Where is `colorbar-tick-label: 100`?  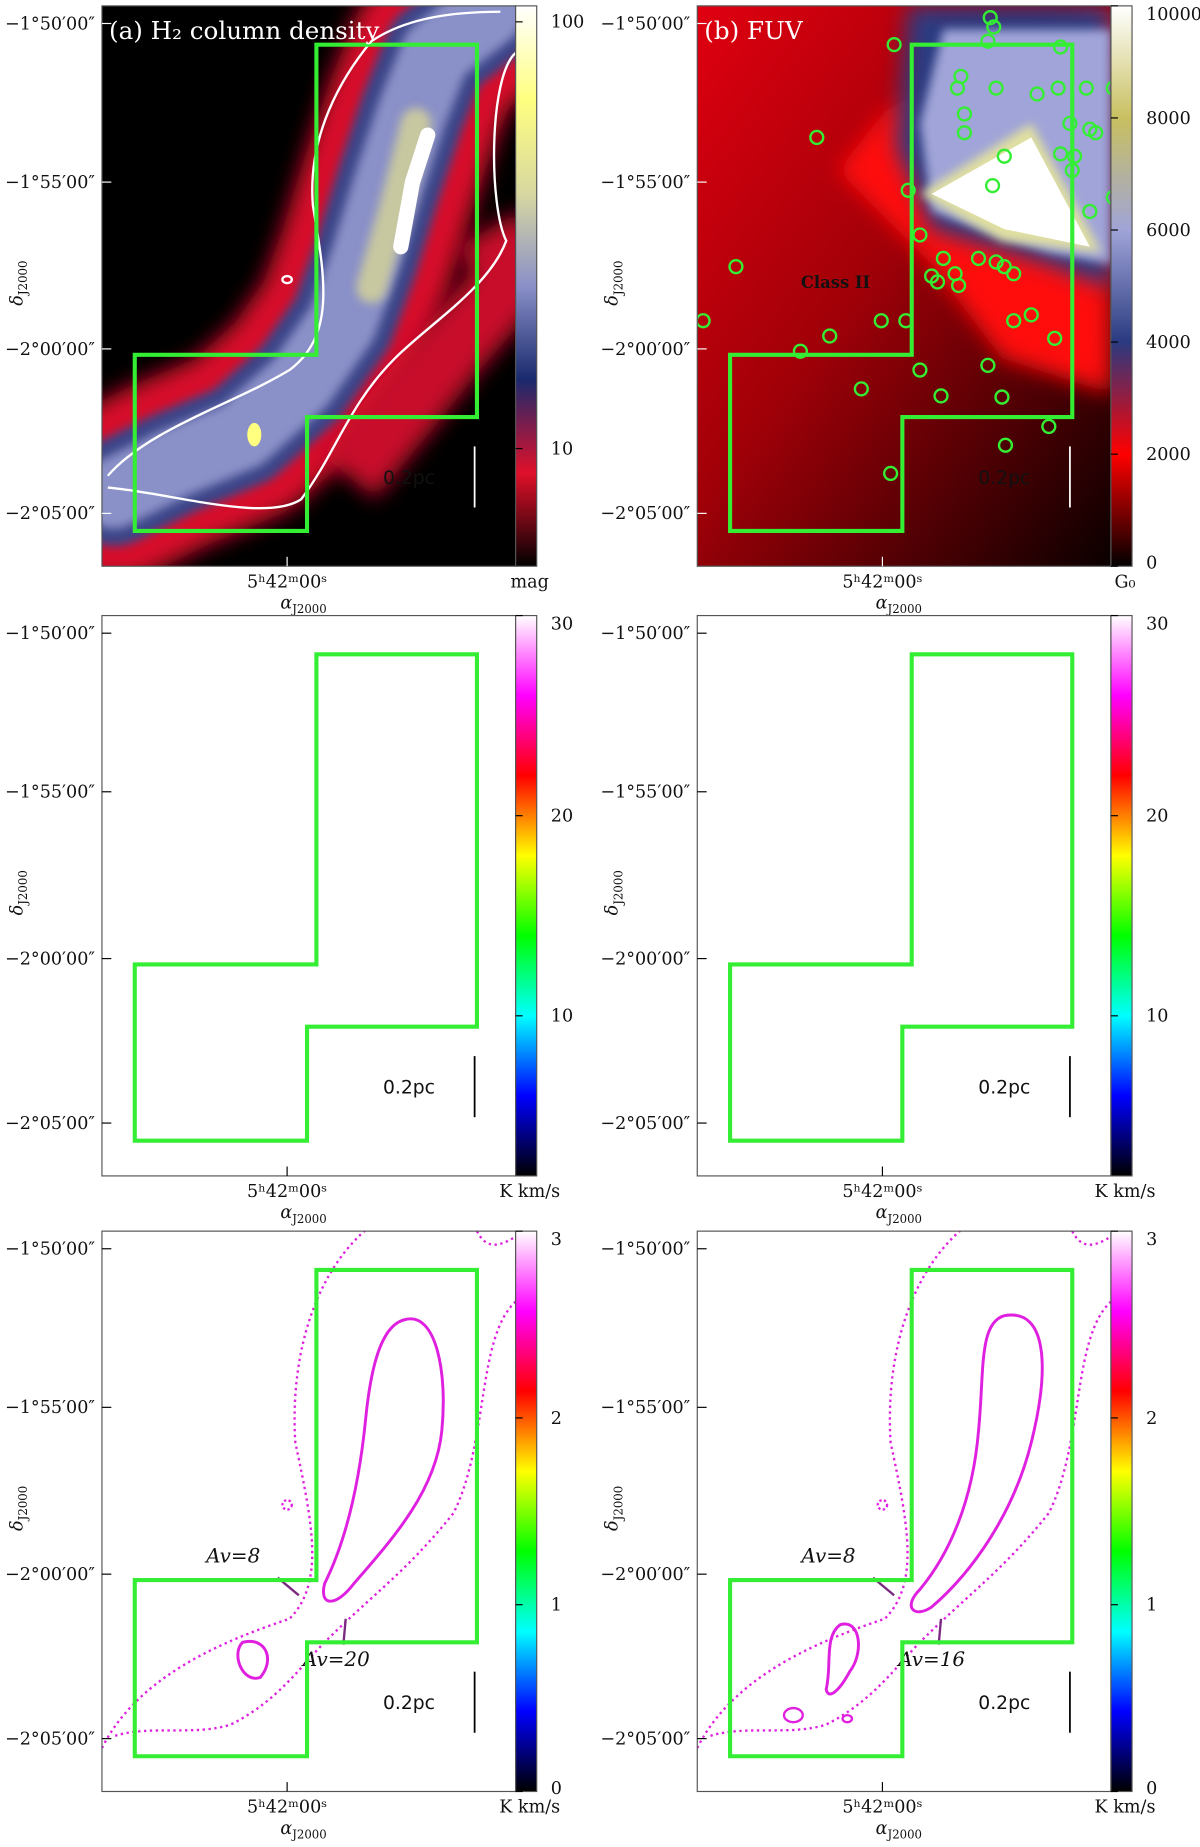
colorbar-tick-label: 100 is located at coordinates (568, 23).